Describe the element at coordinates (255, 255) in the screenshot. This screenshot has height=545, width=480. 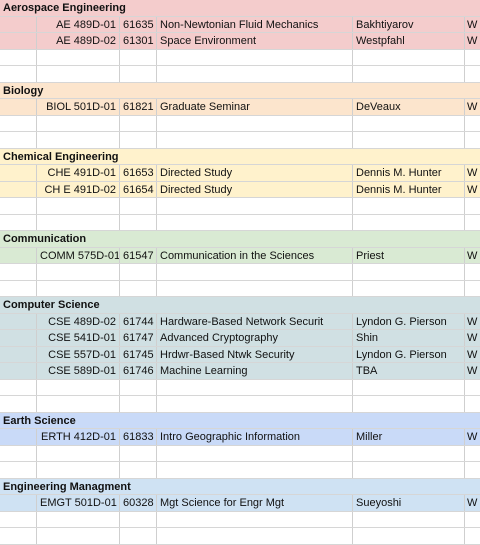
I see `course-title-cell: Communication in the Sciences` at that location.